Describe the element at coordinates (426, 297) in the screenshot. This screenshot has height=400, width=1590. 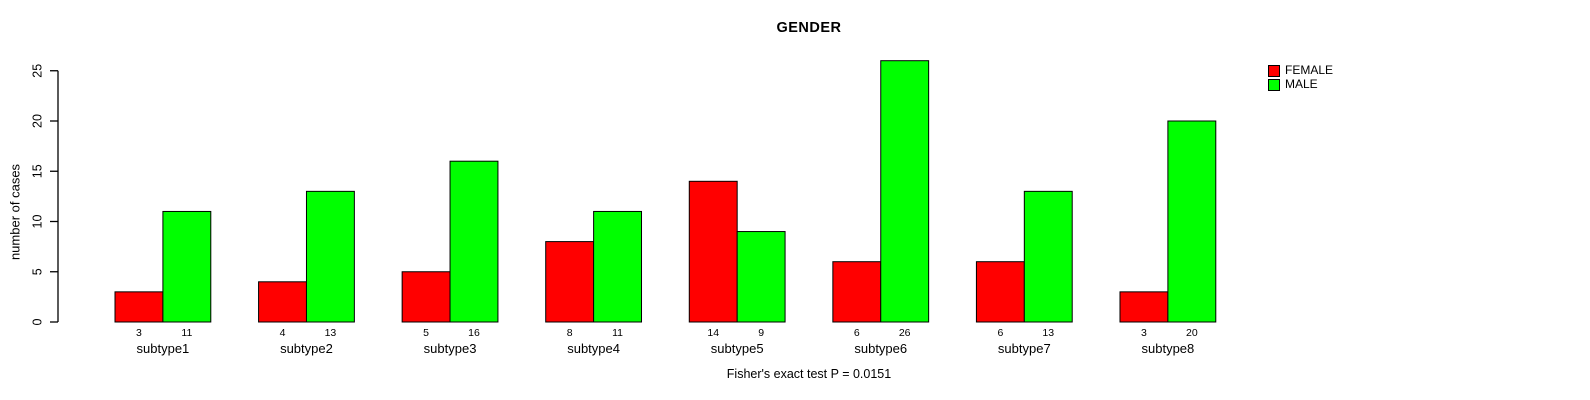
I see `bar-female-subtype3` at that location.